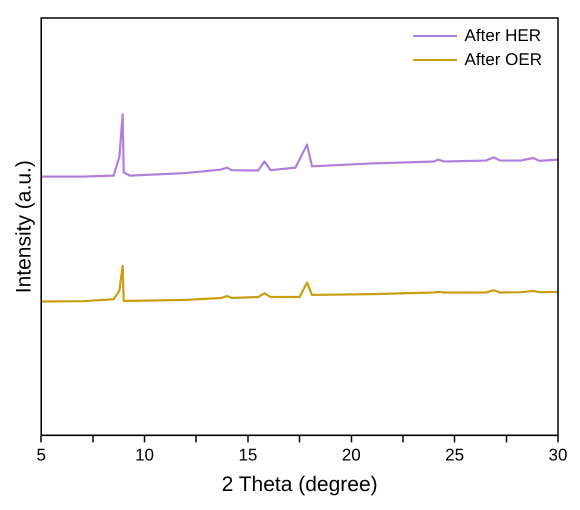 This screenshot has width=580, height=510. What do you see at coordinates (144, 454) in the screenshot?
I see `x-tick-label: 10` at bounding box center [144, 454].